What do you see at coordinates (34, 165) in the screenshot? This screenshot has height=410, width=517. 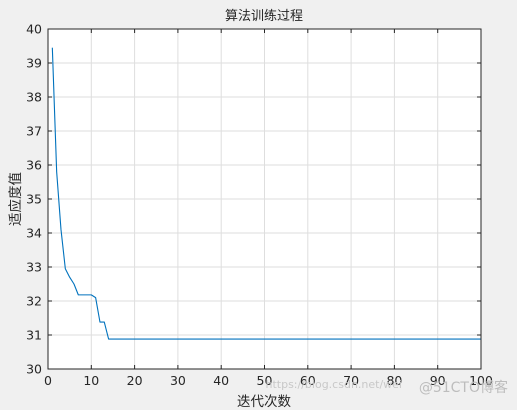 I see `y-tick-label: 36` at bounding box center [34, 165].